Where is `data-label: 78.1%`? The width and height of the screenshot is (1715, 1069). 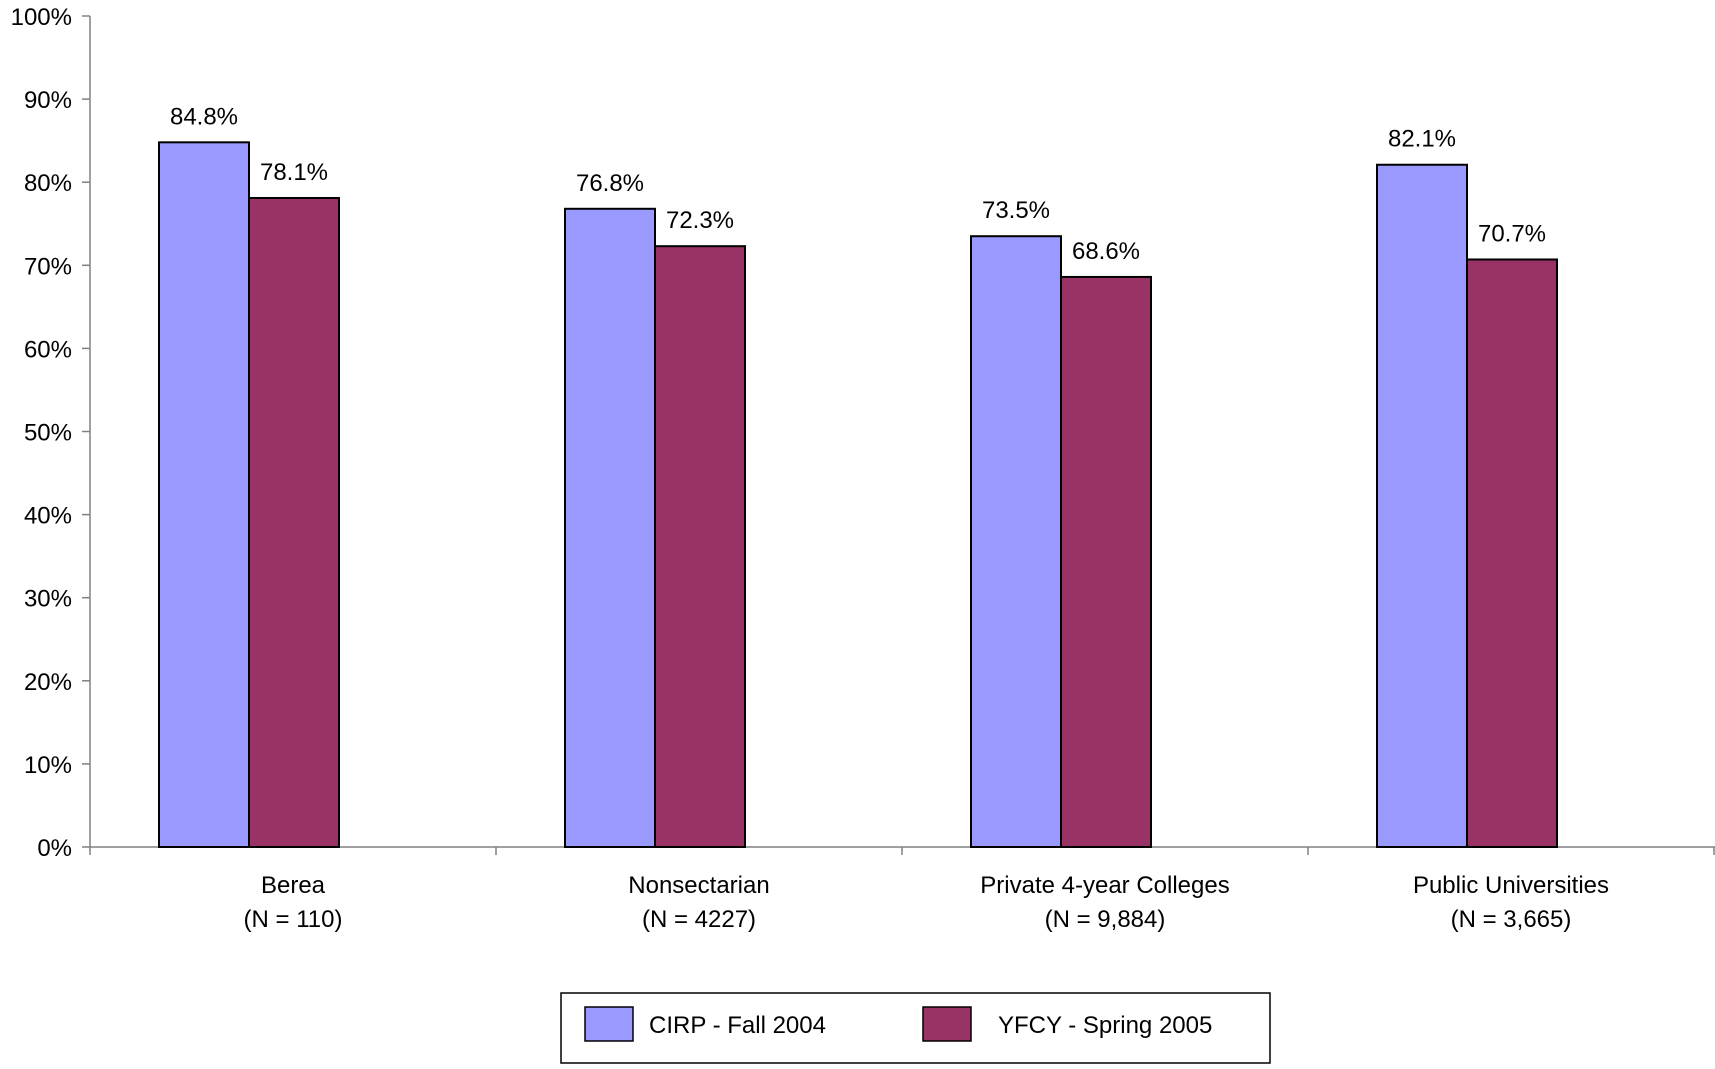 data-label: 78.1% is located at coordinates (294, 172).